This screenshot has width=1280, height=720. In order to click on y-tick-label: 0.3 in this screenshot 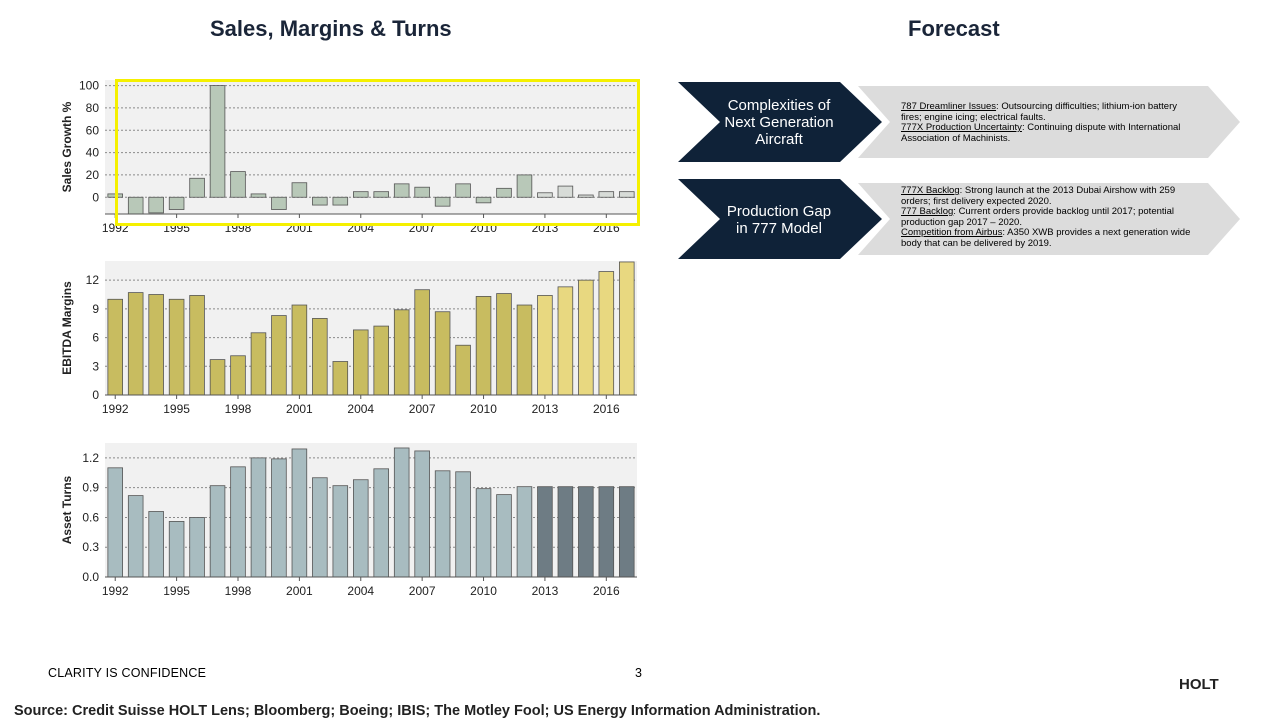, I will do `click(90, 547)`.